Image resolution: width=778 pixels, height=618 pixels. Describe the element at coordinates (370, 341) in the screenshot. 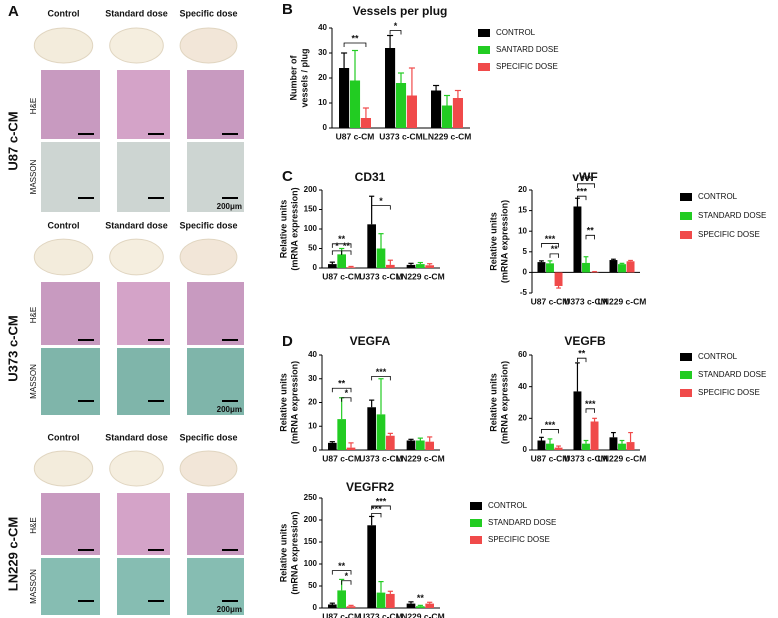

I see `chart-title: VEGFA` at that location.